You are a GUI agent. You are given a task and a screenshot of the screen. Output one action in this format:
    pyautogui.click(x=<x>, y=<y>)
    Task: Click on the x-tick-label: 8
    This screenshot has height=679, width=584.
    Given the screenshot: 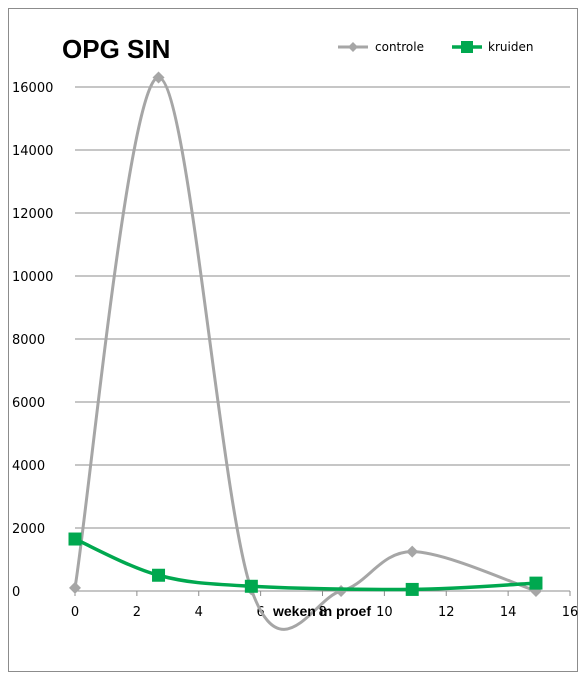 What is the action you would take?
    pyautogui.click(x=322, y=612)
    